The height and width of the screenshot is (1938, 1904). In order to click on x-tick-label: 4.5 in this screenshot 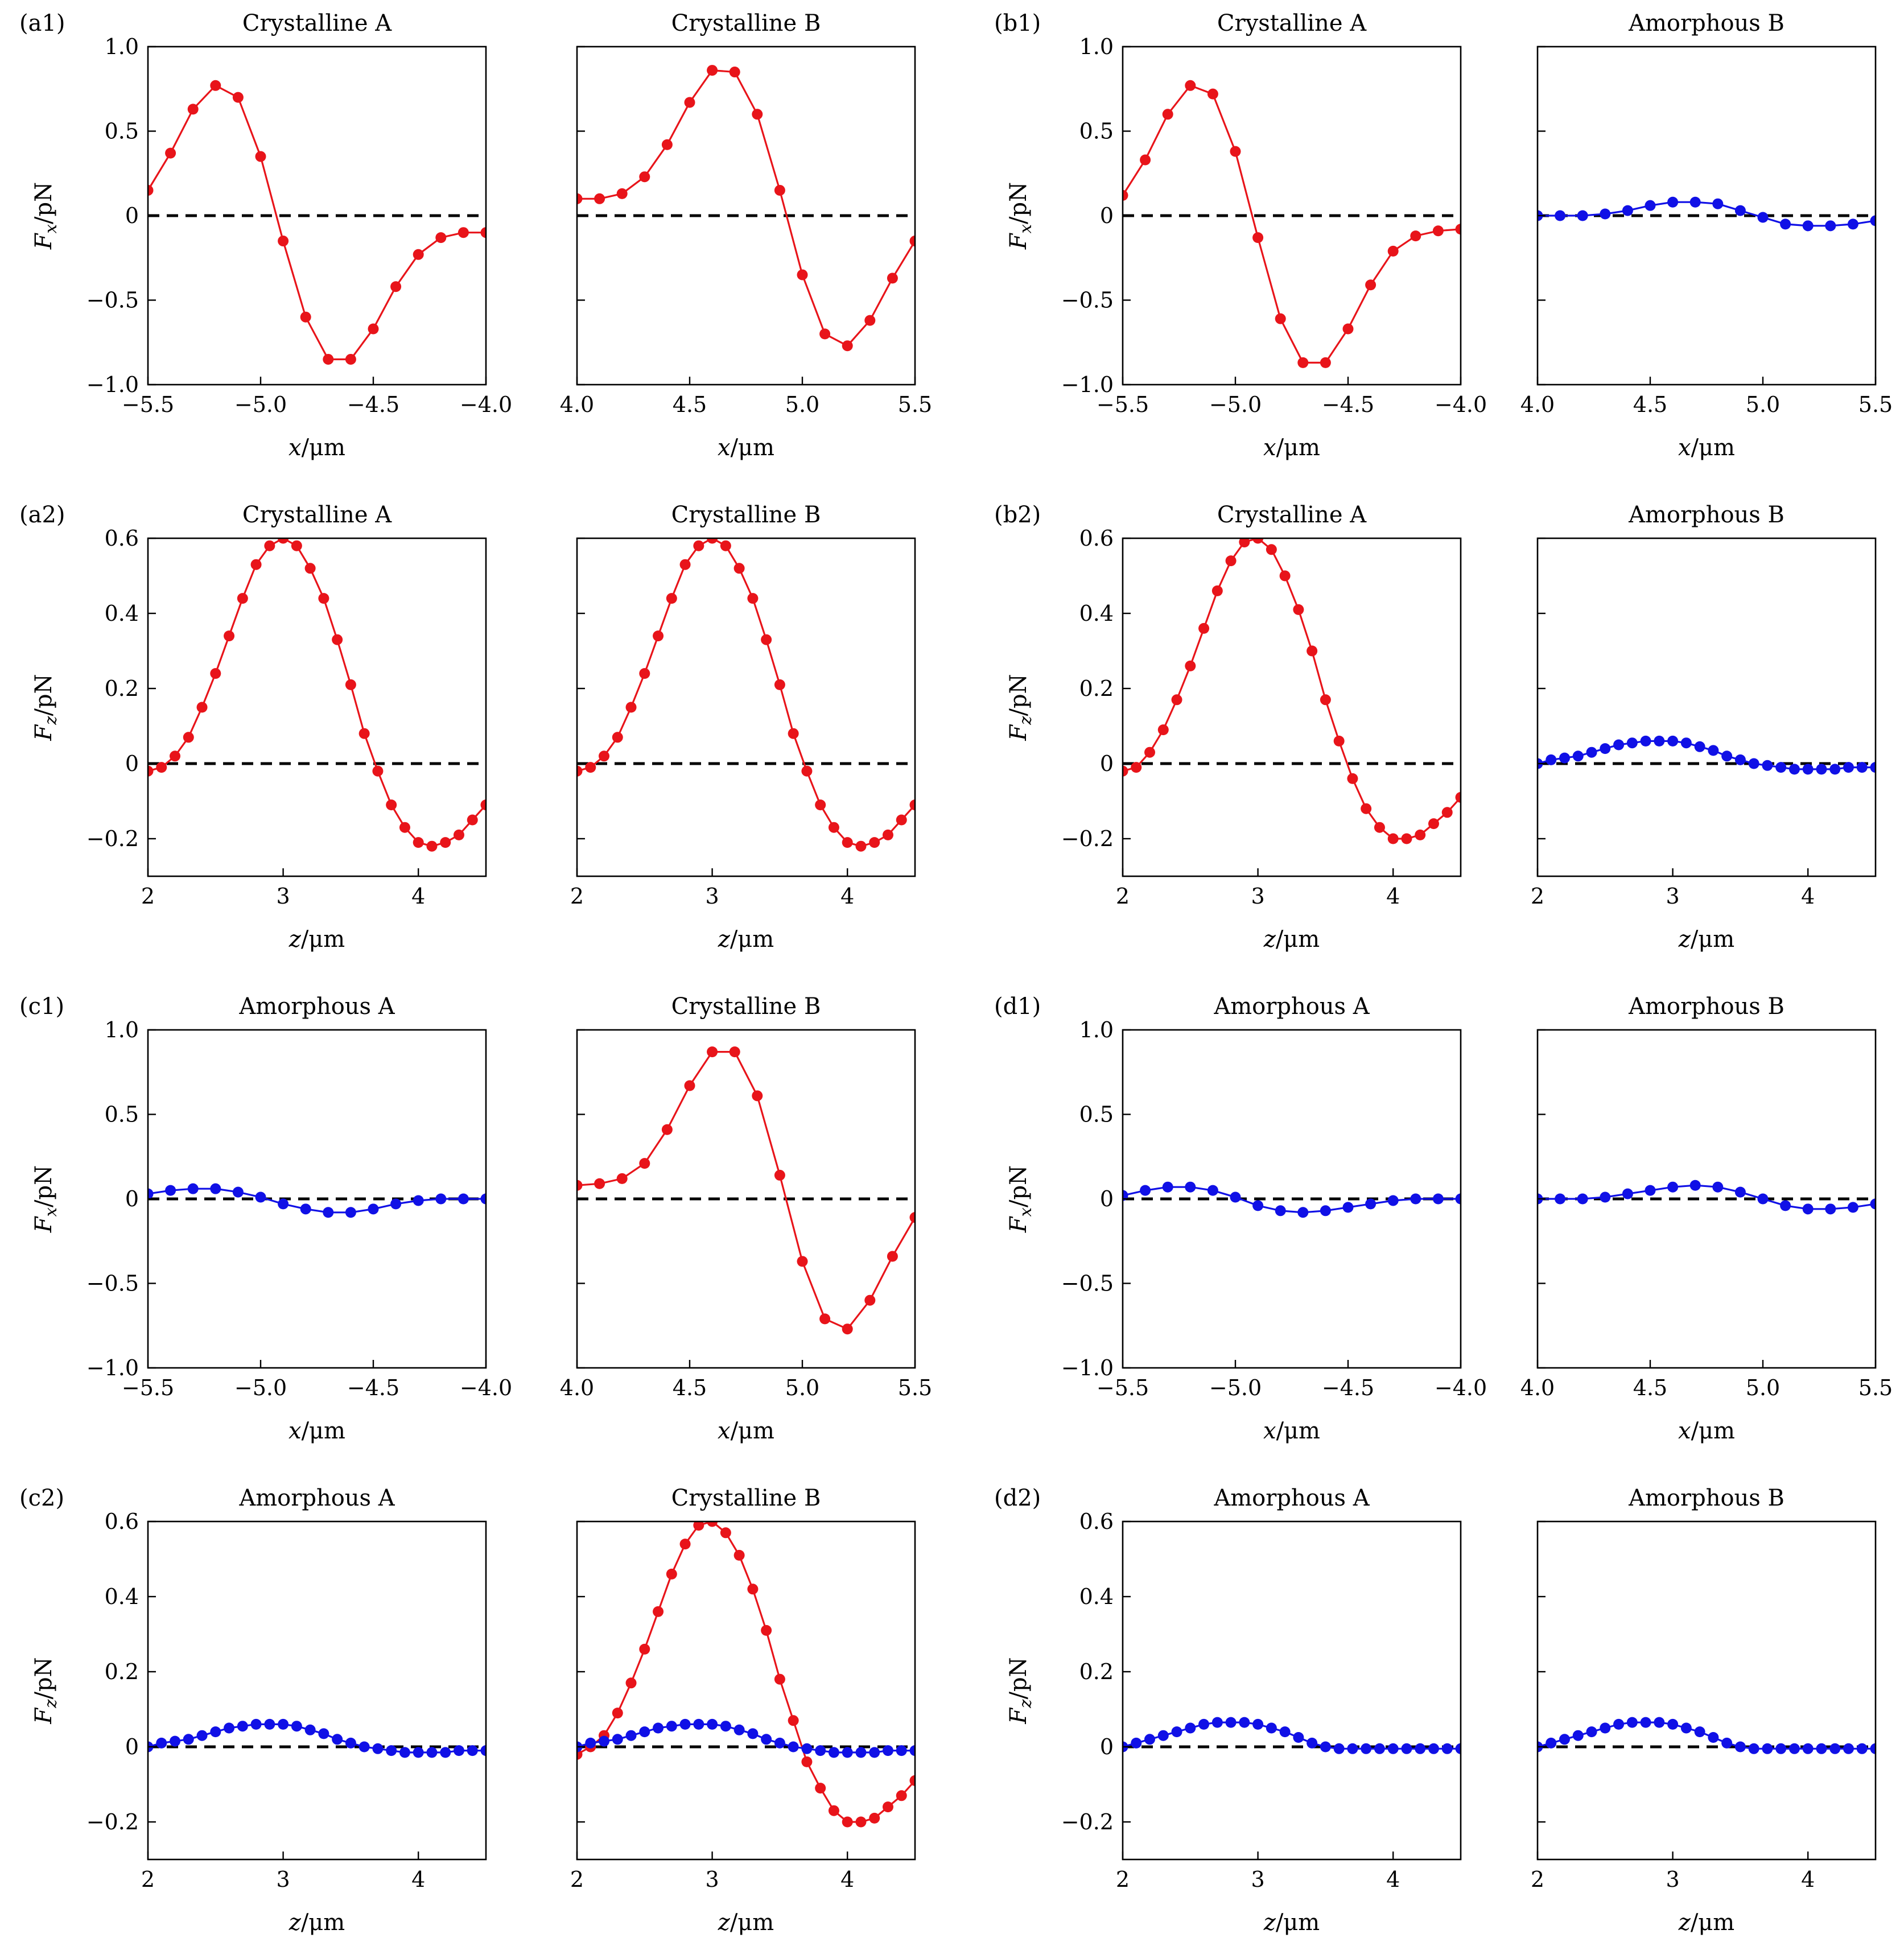, I will do `click(1650, 1387)`.